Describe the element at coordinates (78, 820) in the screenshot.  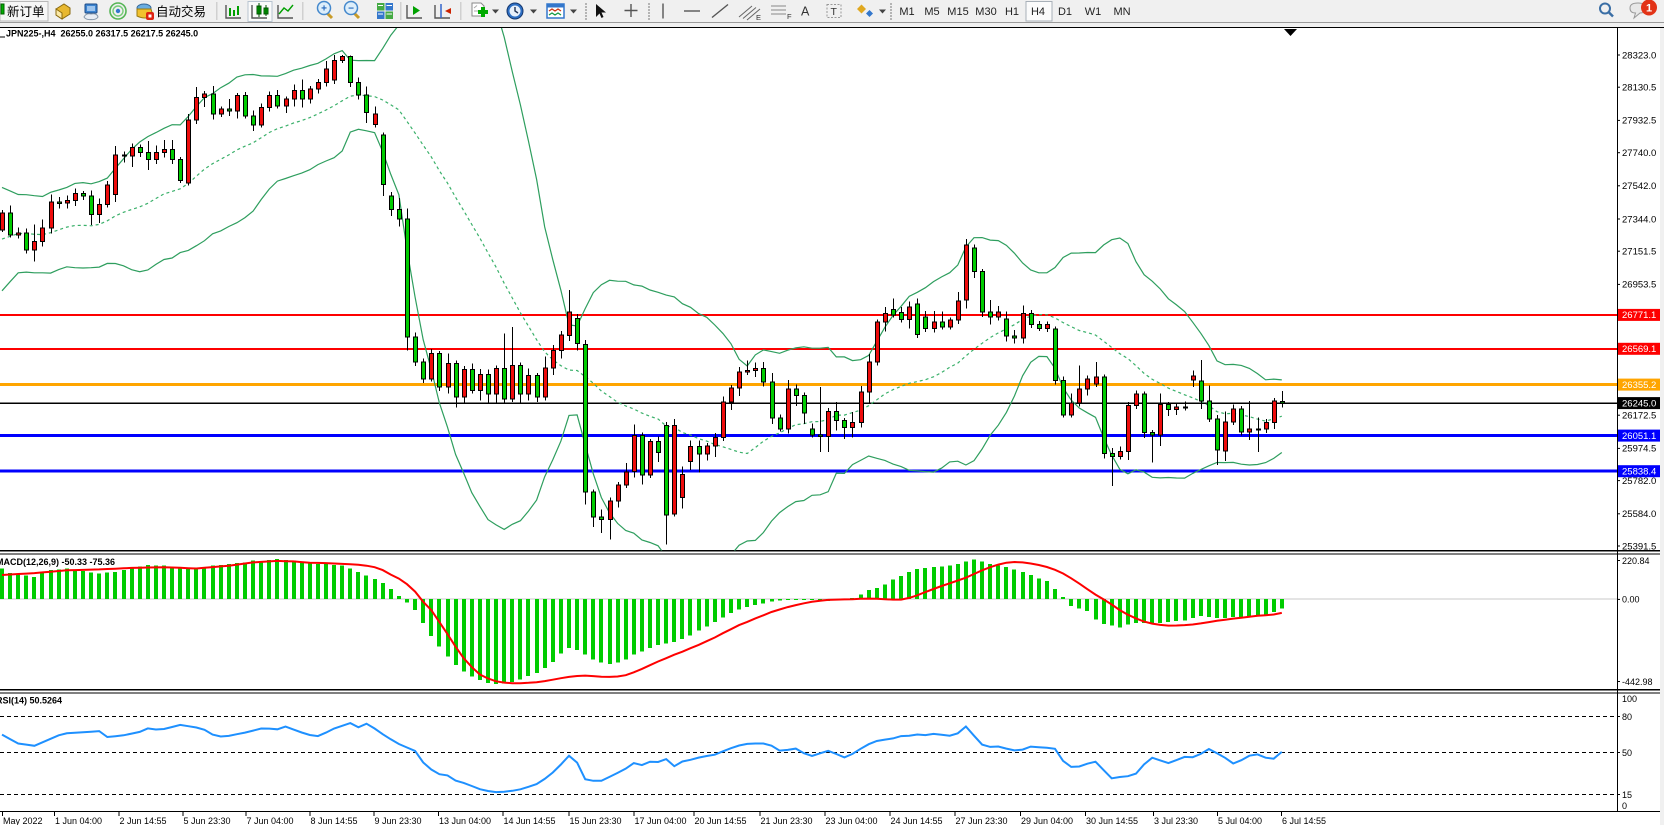
I see `svg-text: 1 Jun 04:00` at that location.